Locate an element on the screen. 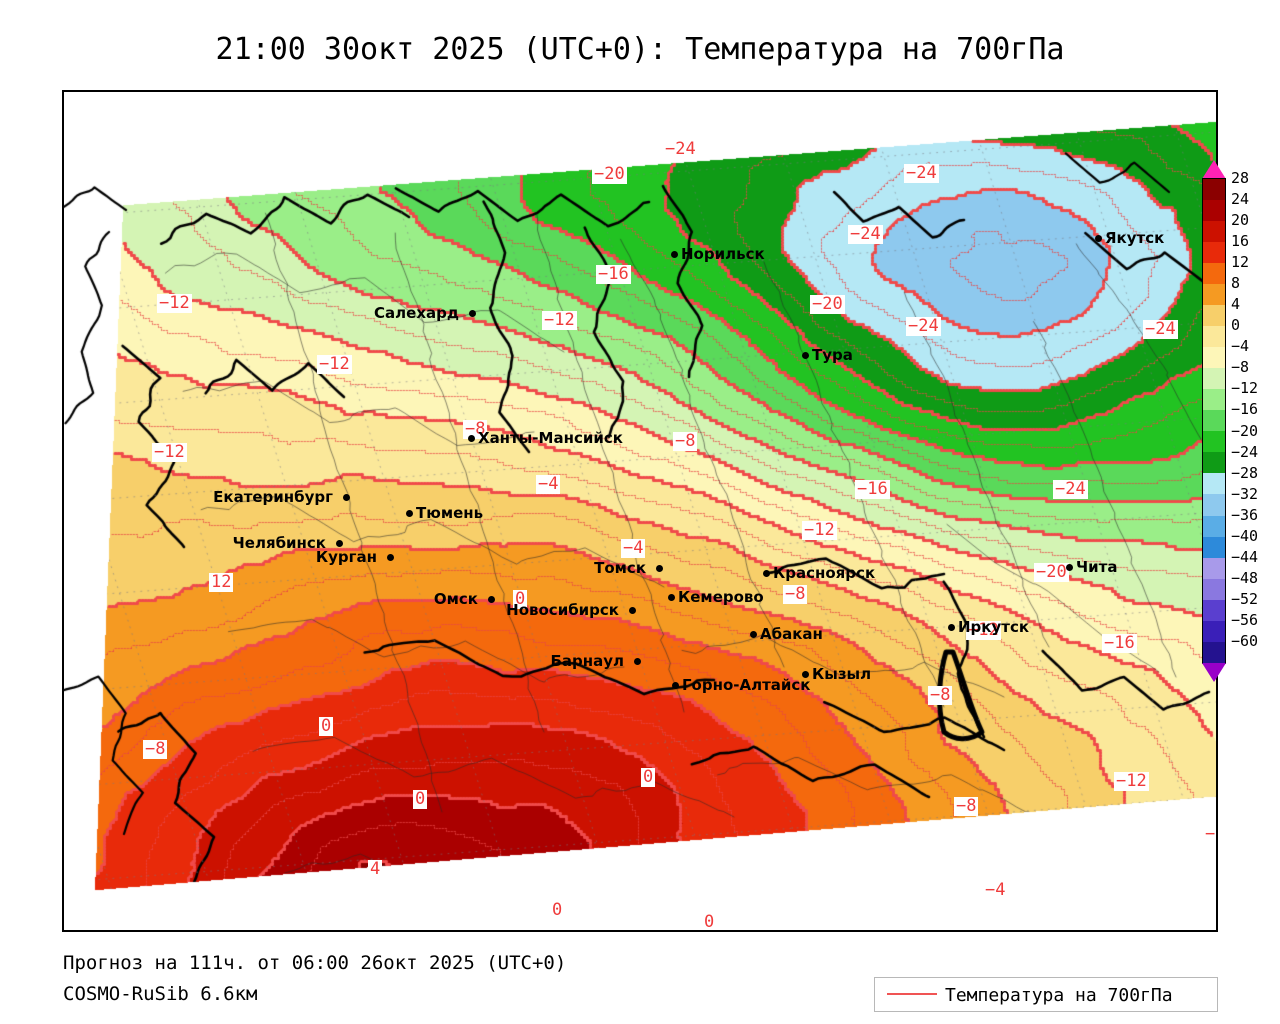 The height and width of the screenshot is (1024, 1280). city-label: Новосибирск is located at coordinates (562, 610).